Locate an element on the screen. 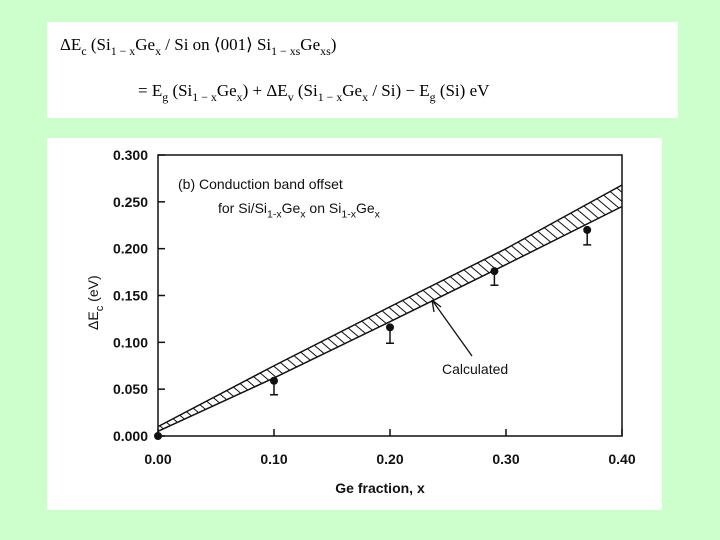  text-run: (Si) eV is located at coordinates (463, 90).